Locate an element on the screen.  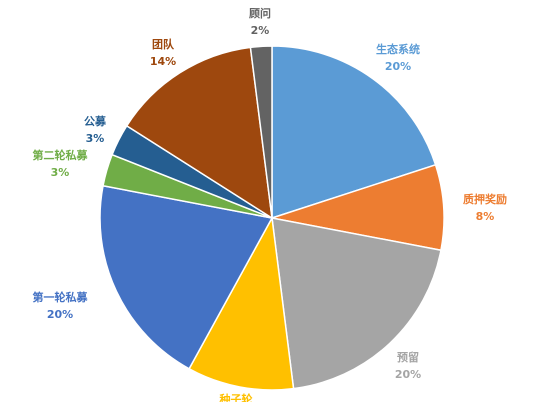
slice-value-label: 14% is located at coordinates (163, 61).